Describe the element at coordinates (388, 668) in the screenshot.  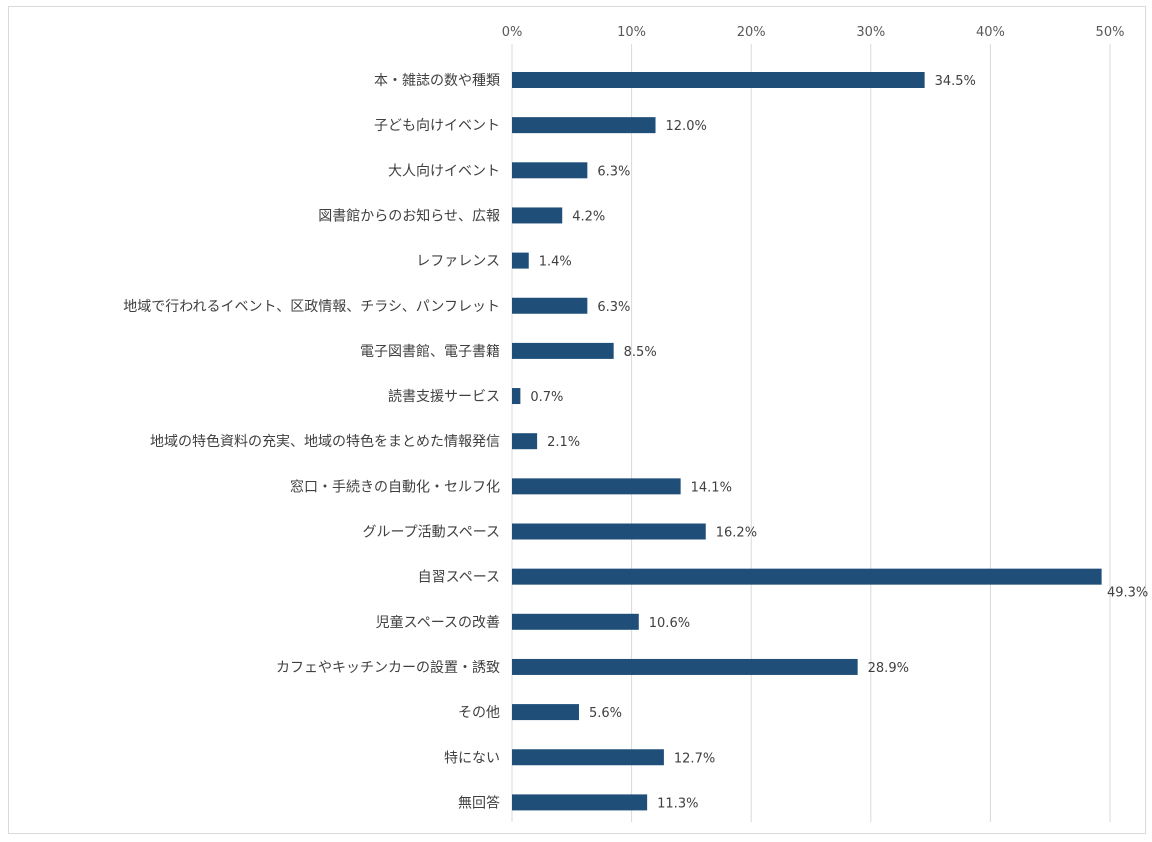
I see `category-label: カフェやキッチンカーの設置・誘致` at that location.